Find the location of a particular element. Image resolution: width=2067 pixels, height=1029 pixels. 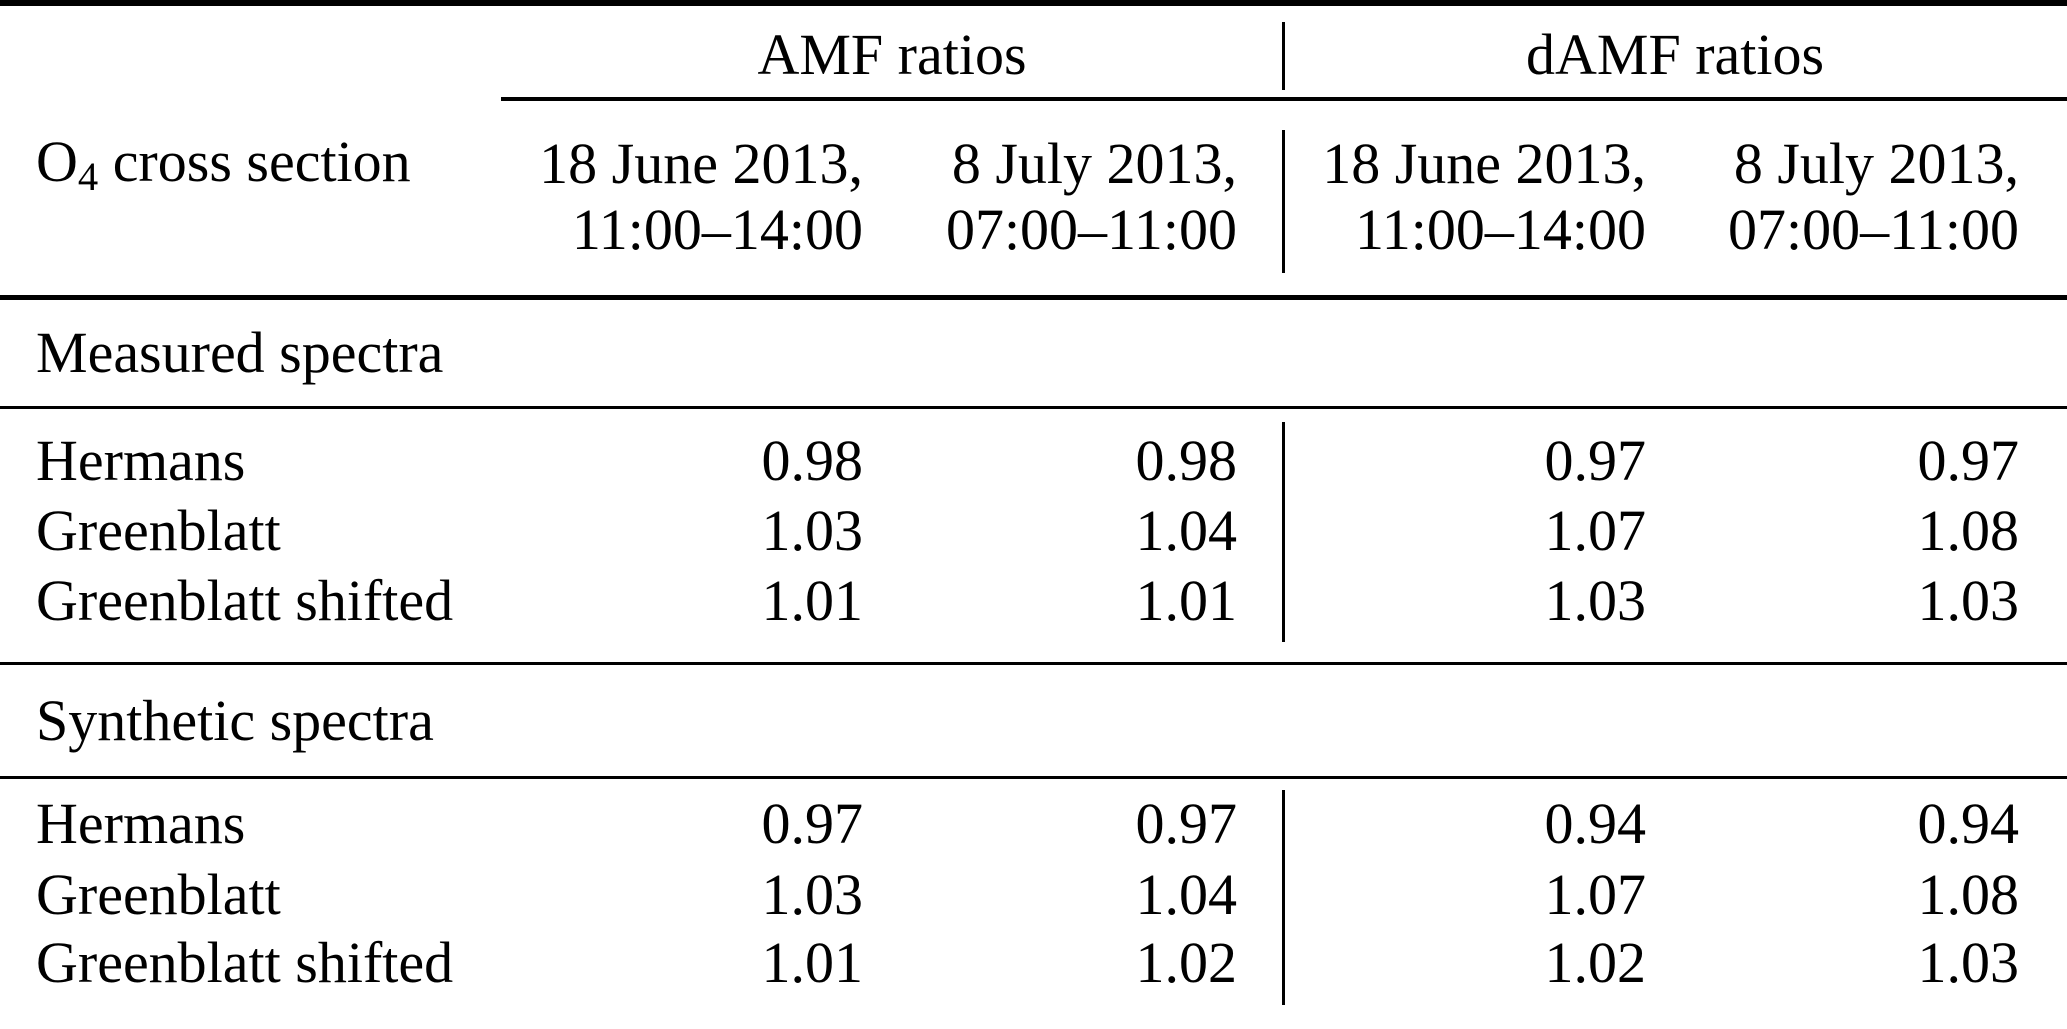

column-header-damf-18june: 18 June 2013, 11:00–14:00 is located at coordinates (1485, 199).